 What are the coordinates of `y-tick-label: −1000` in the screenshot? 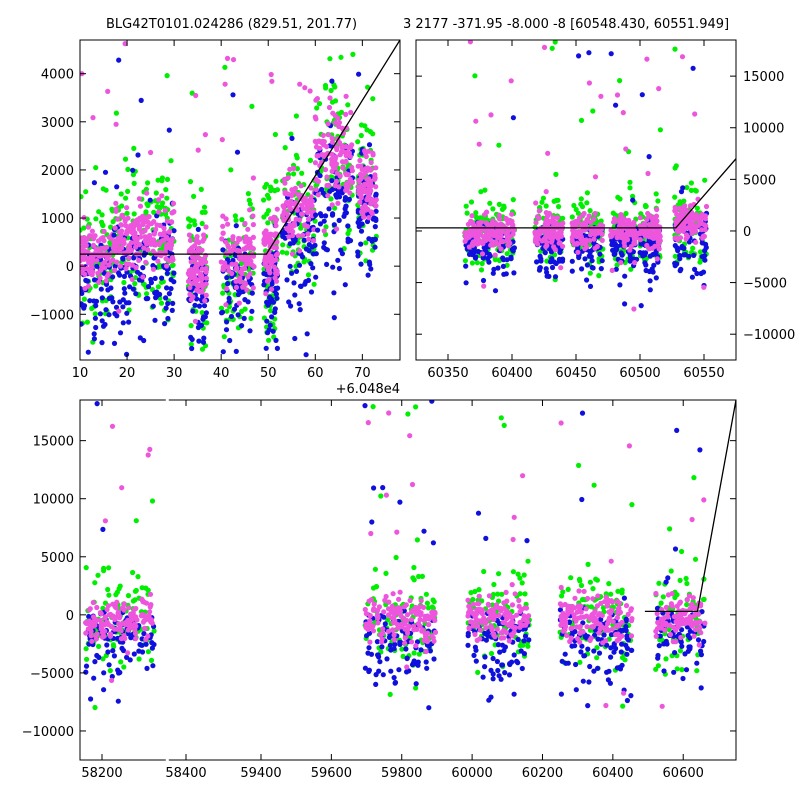 It's located at (52, 315).